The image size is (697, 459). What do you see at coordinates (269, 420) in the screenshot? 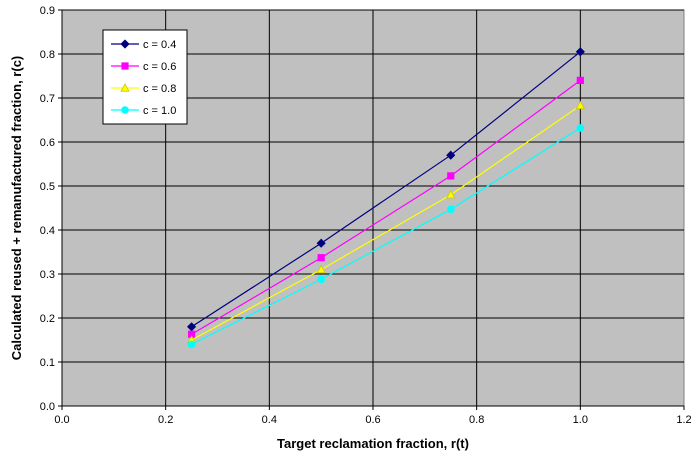
I see `x-tick-label: 0.4` at bounding box center [269, 420].